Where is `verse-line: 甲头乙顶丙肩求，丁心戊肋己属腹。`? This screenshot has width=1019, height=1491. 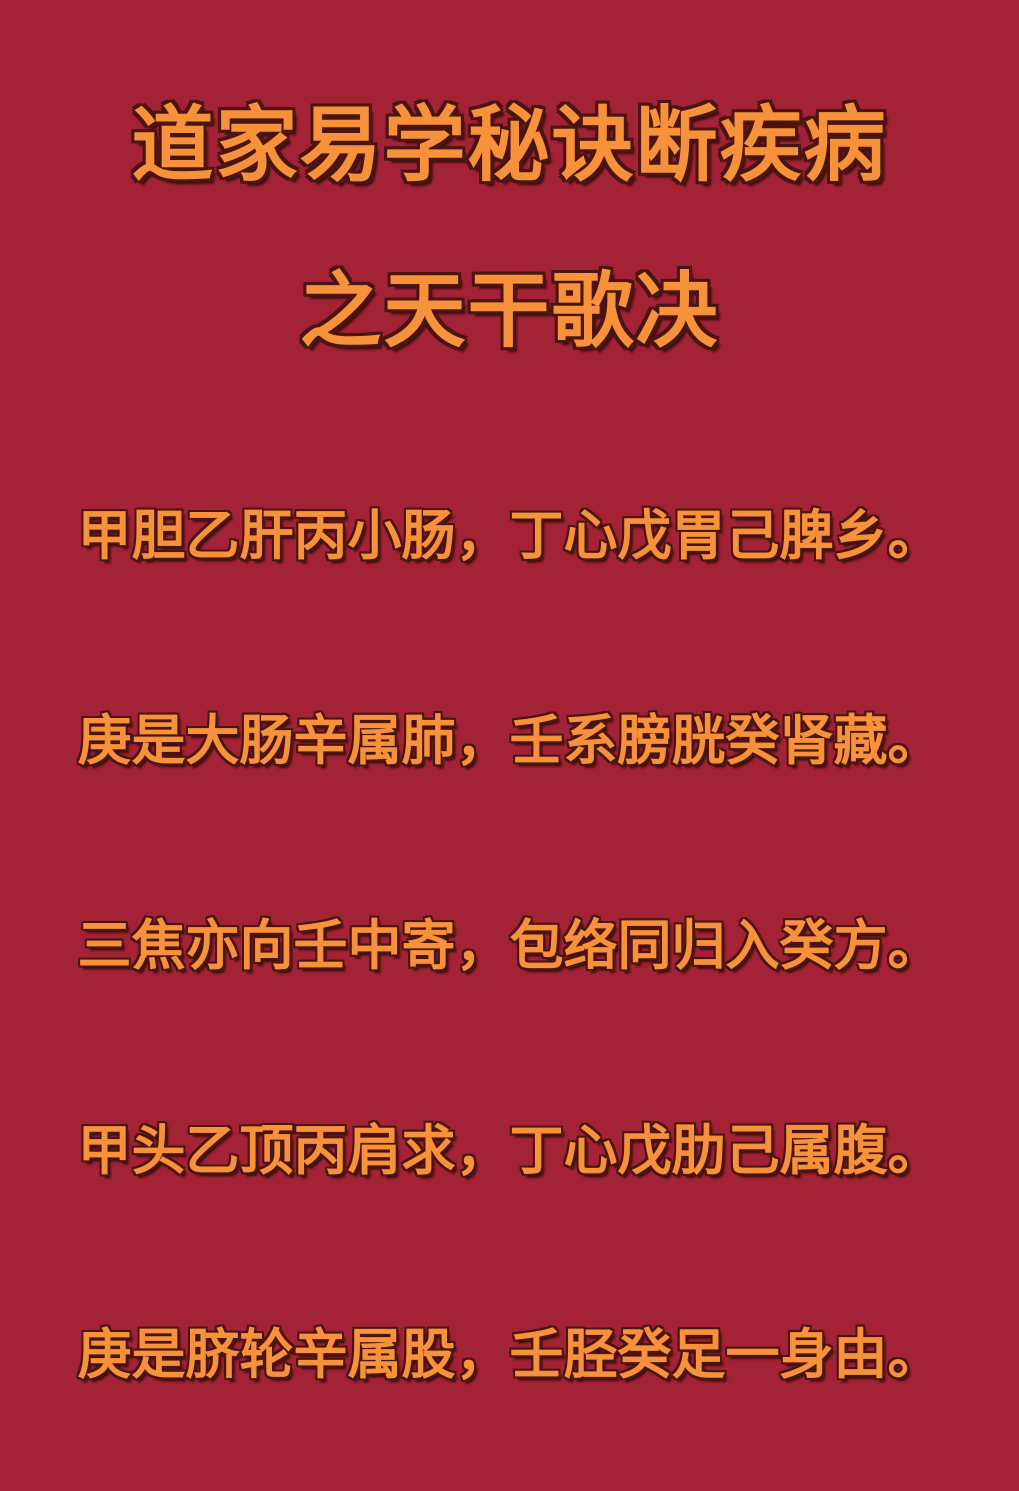
verse-line: 甲头乙顶丙肩求，丁心戊肋己属腹。 is located at coordinates (509, 1150).